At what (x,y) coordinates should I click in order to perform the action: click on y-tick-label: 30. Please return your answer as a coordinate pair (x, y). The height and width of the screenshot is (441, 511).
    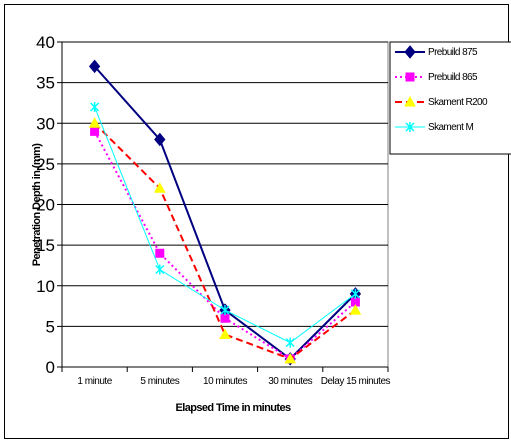
    Looking at the image, I should click on (45, 123).